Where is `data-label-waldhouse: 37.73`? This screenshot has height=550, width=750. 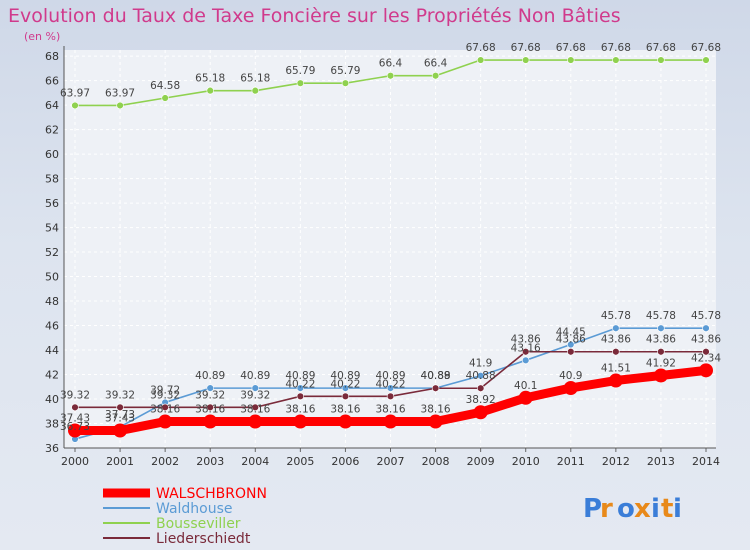
data-label-waldhouse: 37.73 is located at coordinates (120, 415).